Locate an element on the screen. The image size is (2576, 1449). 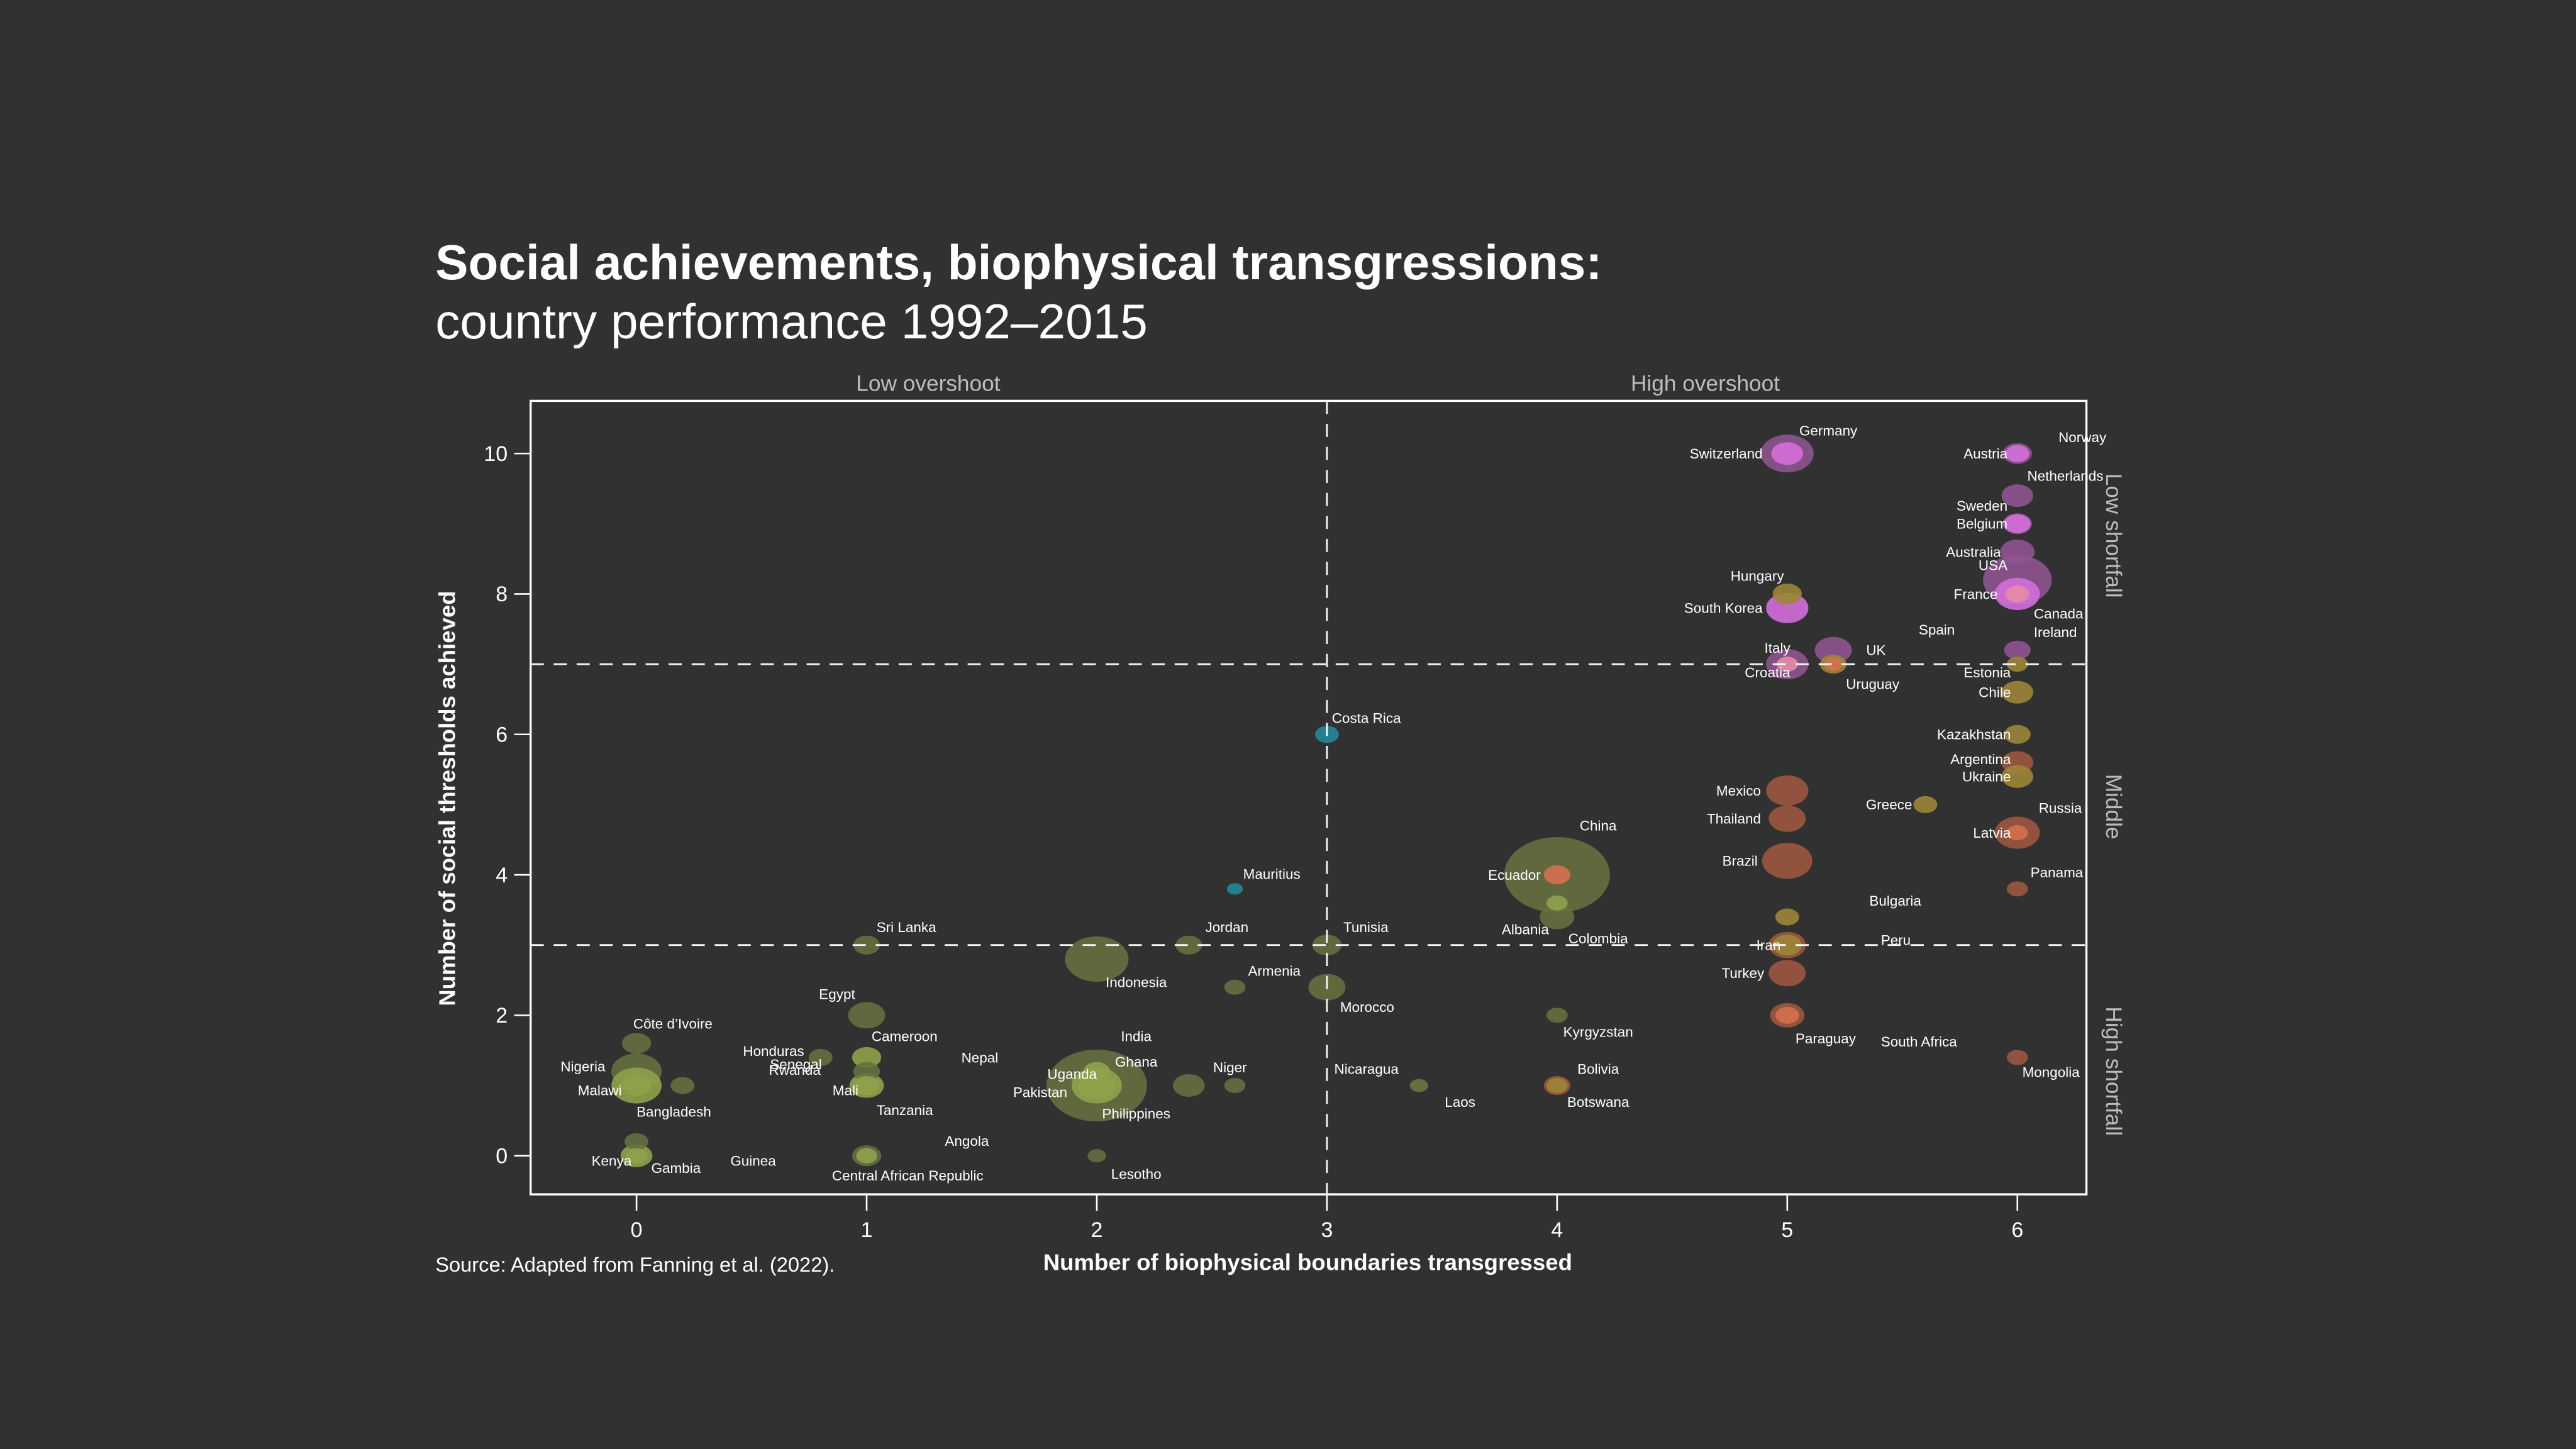
bubble-ireland is located at coordinates (2017, 650).